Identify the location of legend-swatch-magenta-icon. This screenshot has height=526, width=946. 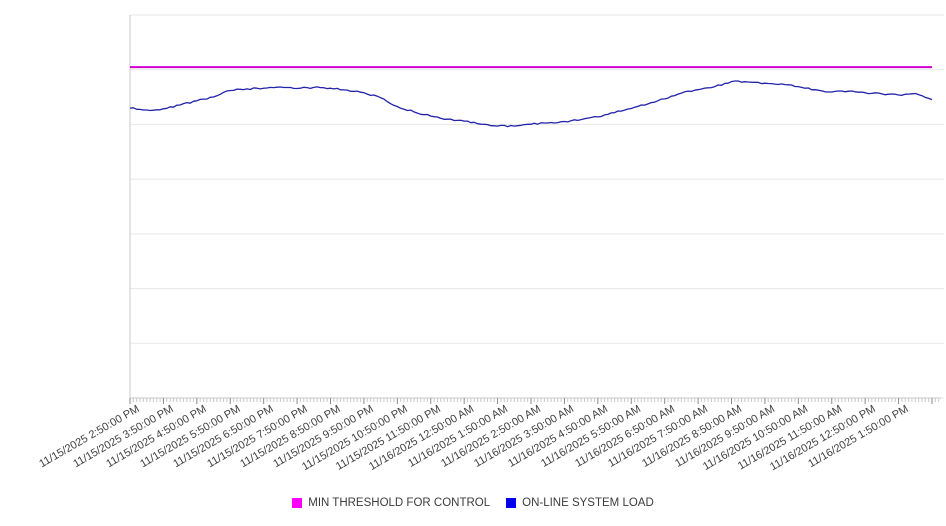
(297, 503).